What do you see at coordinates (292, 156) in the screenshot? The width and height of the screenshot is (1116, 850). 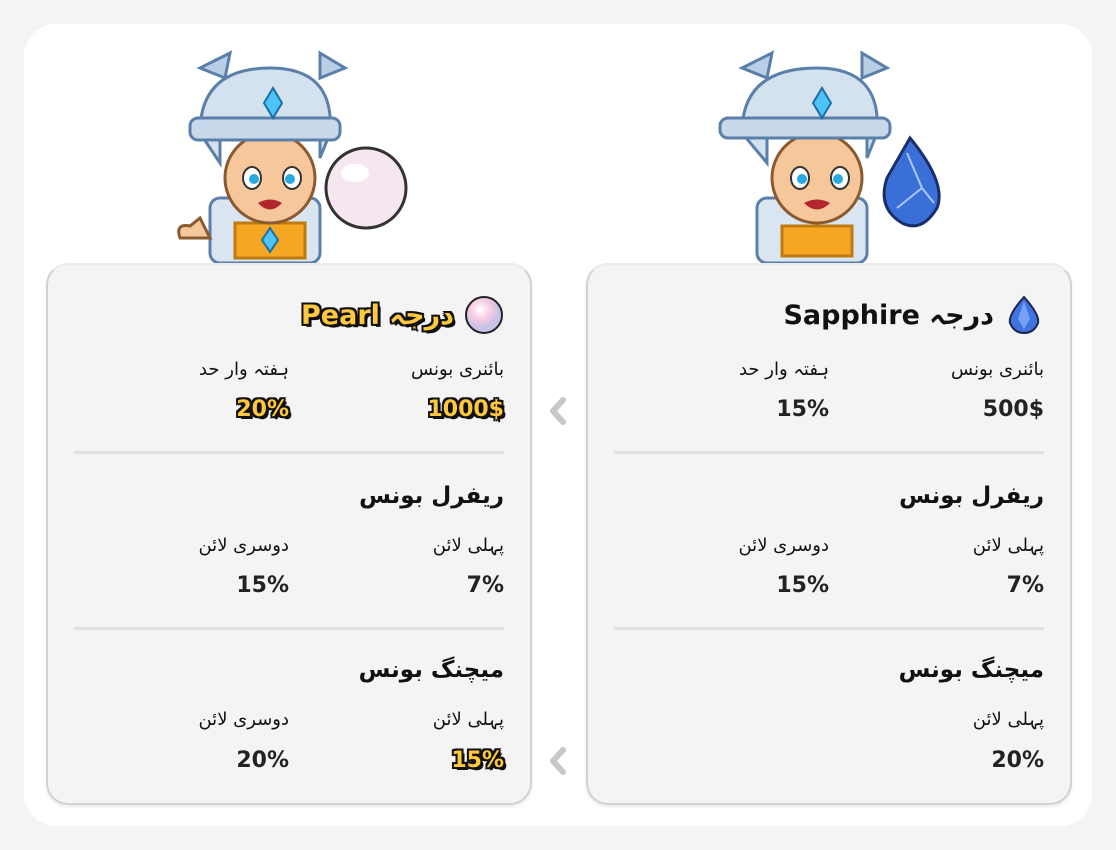 I see `knight-character-pearl` at bounding box center [292, 156].